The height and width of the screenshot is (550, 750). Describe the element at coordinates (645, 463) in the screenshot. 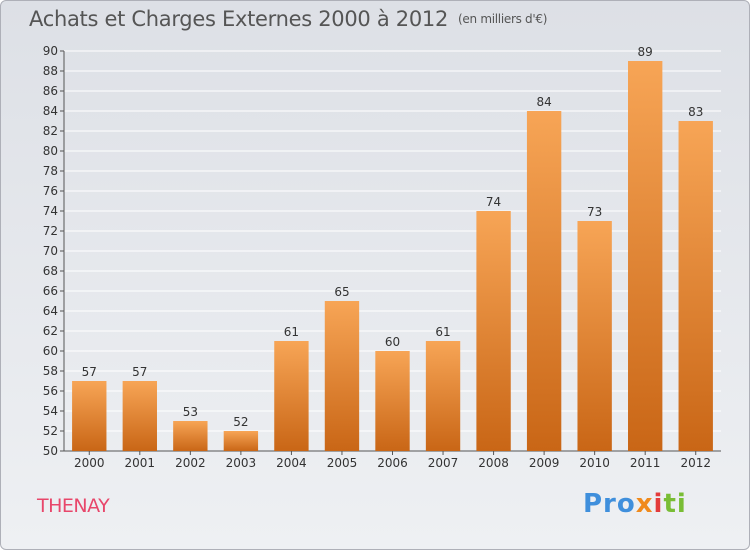

I see `x-tick-label: 2011` at that location.